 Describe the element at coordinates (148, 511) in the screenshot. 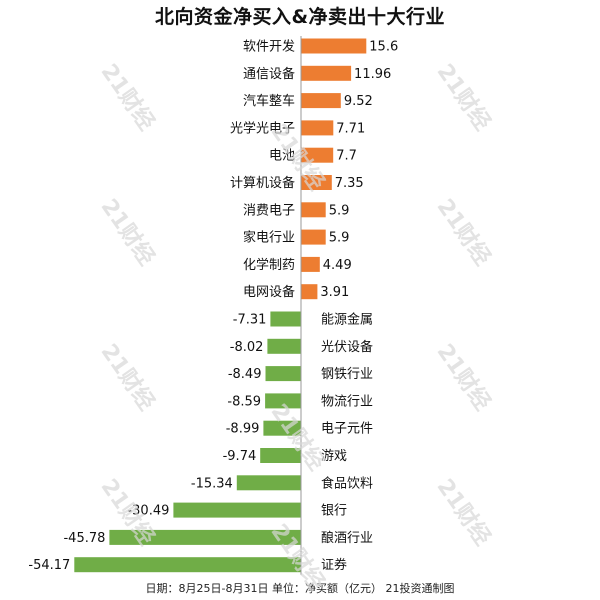

I see `value-label: -30.49` at that location.